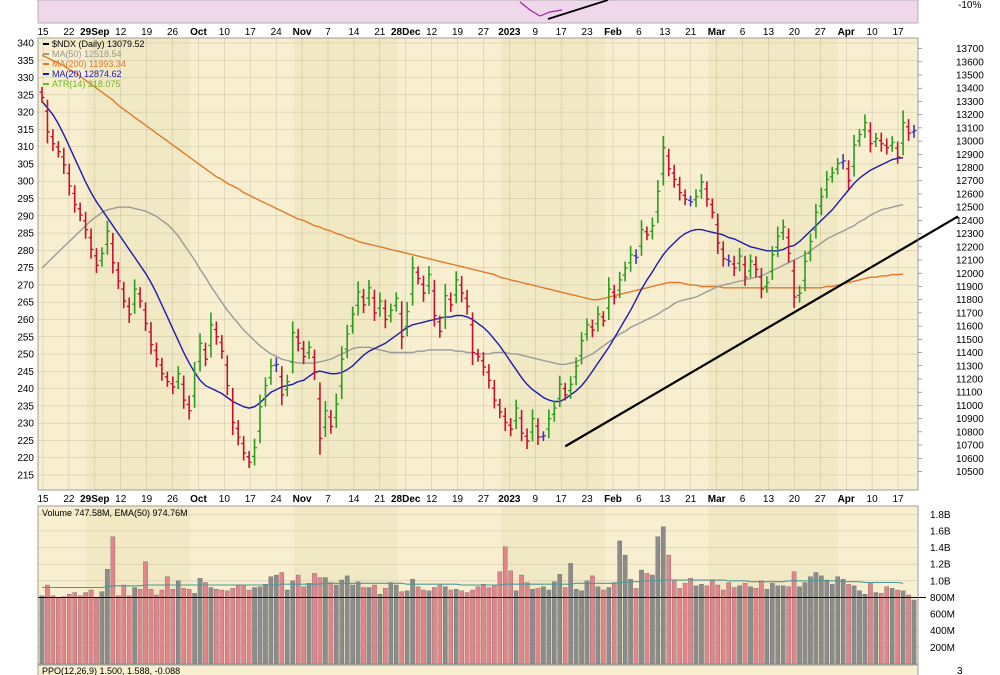  Describe the element at coordinates (94, 32) in the screenshot. I see `date-tick-label: 29Sep` at that location.